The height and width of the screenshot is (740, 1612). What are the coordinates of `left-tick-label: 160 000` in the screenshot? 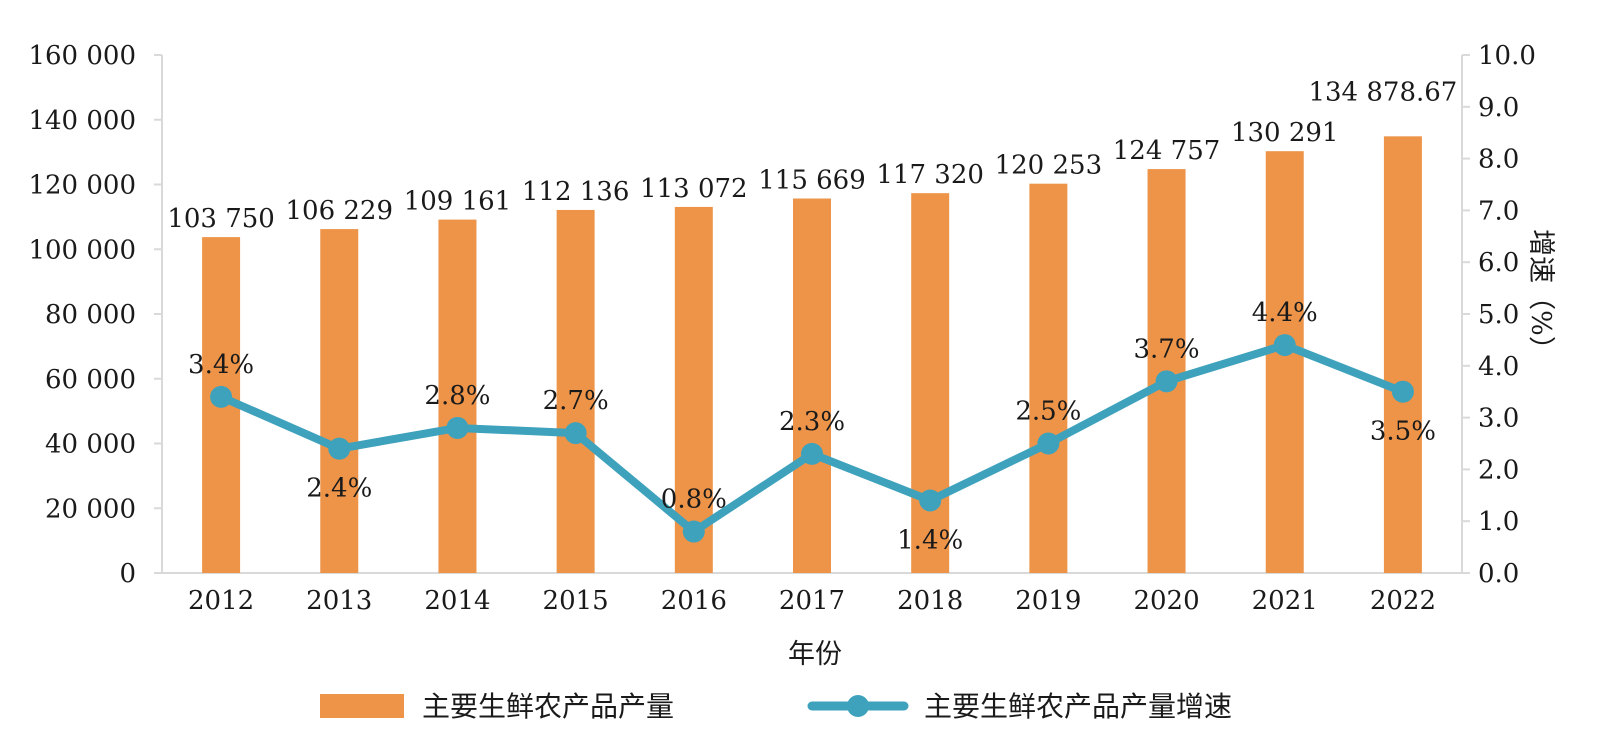 It's located at (82, 56).